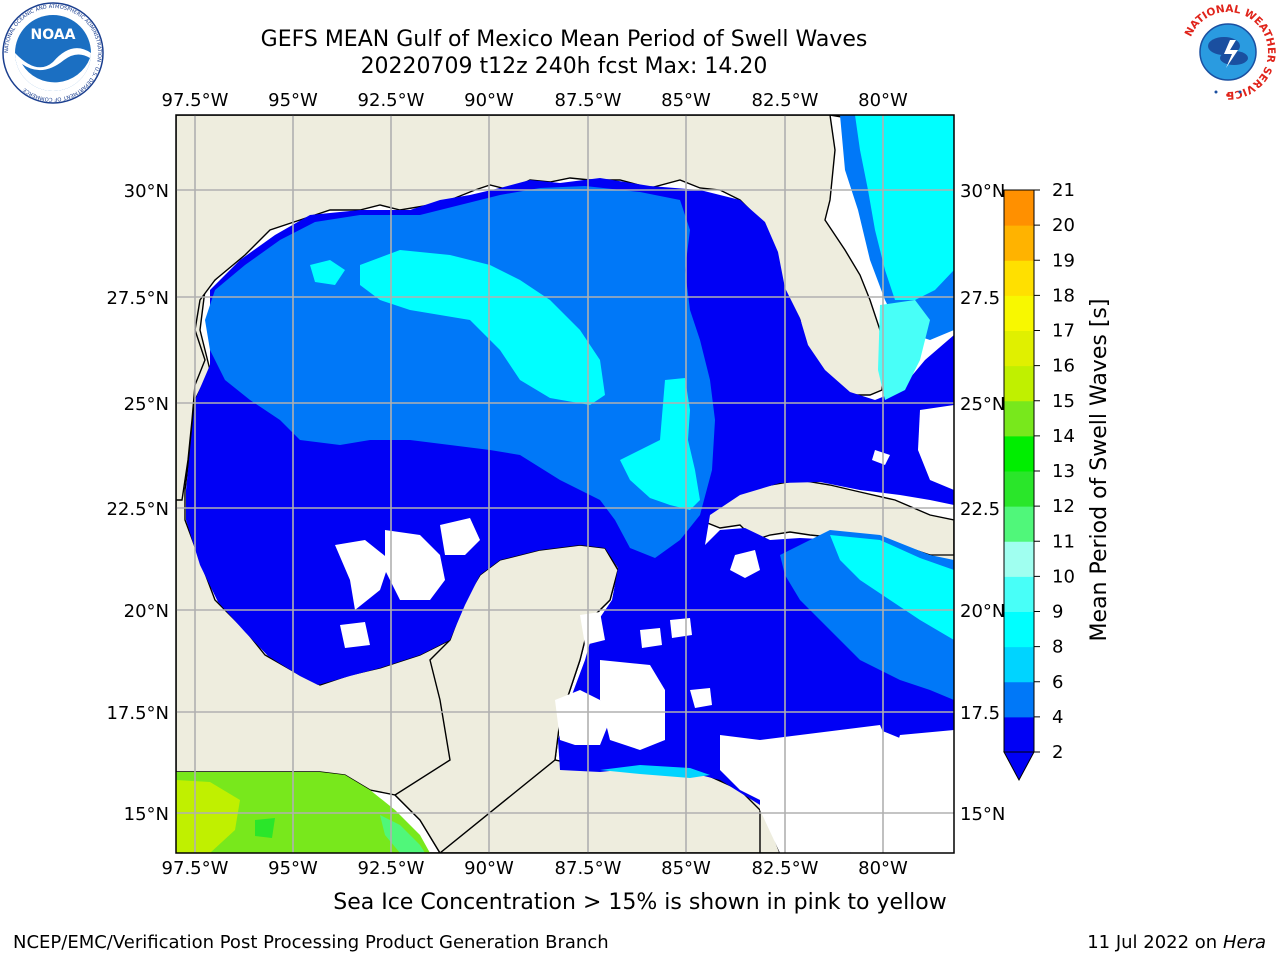 The height and width of the screenshot is (960, 1280). Describe the element at coordinates (1063, 471) in the screenshot. I see `colorbar-tick-label: 13` at that location.